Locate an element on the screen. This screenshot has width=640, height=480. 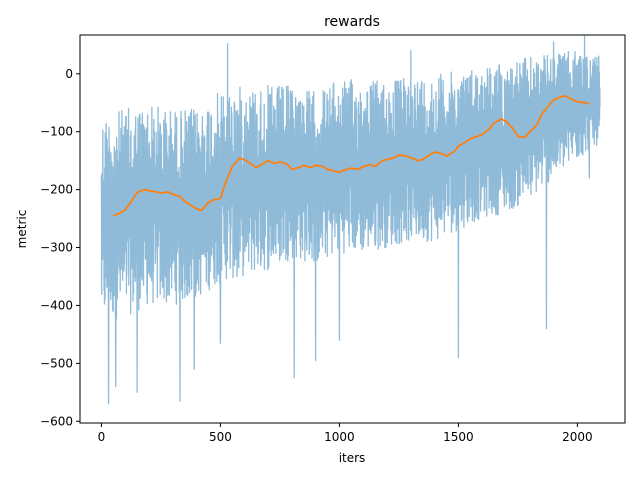
y-tick-label: −400 is located at coordinates (56, 305).